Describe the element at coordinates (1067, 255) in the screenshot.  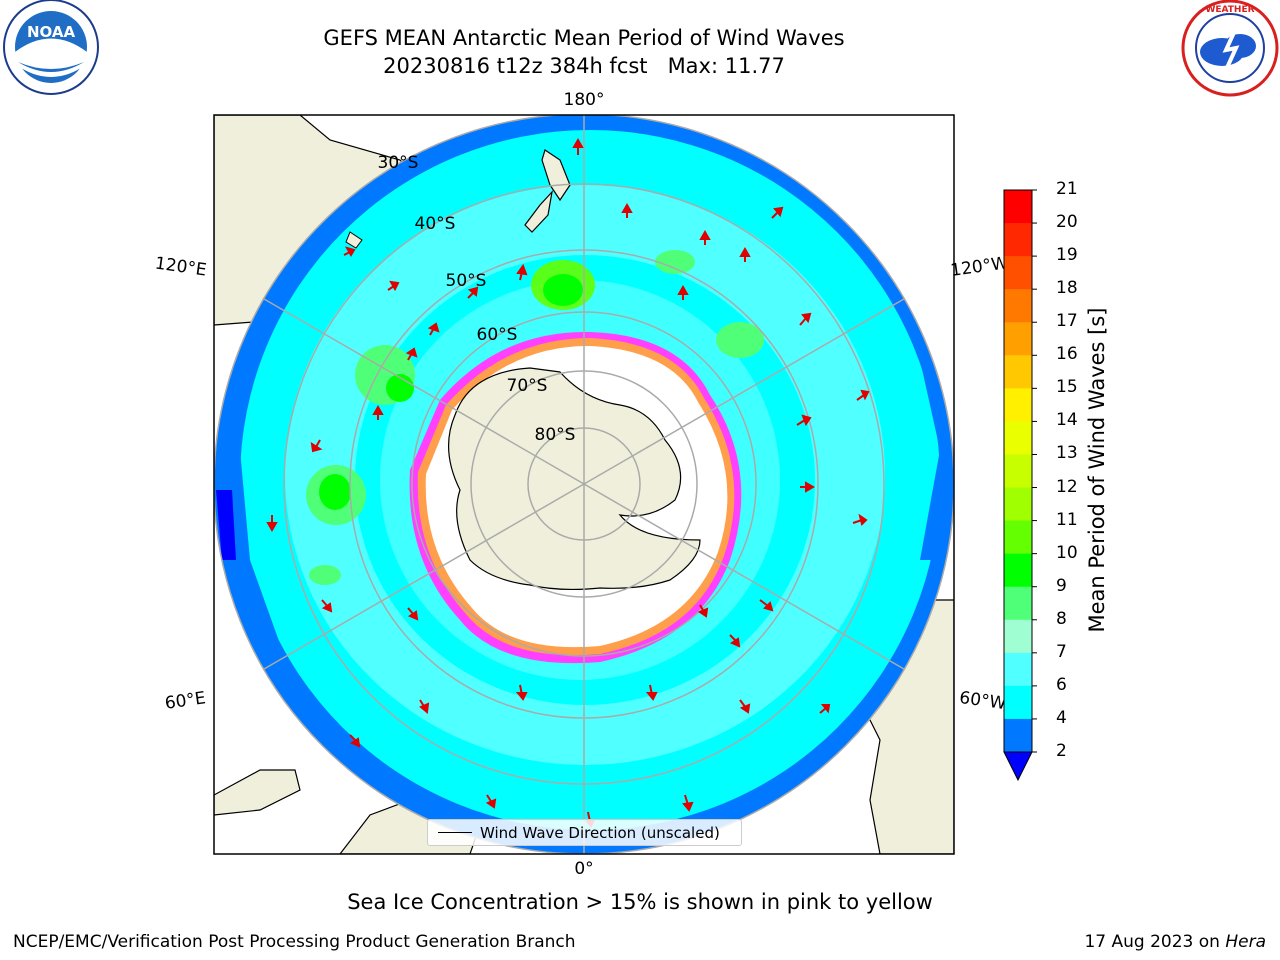
I see `colorbar-tick-label: 19` at that location.